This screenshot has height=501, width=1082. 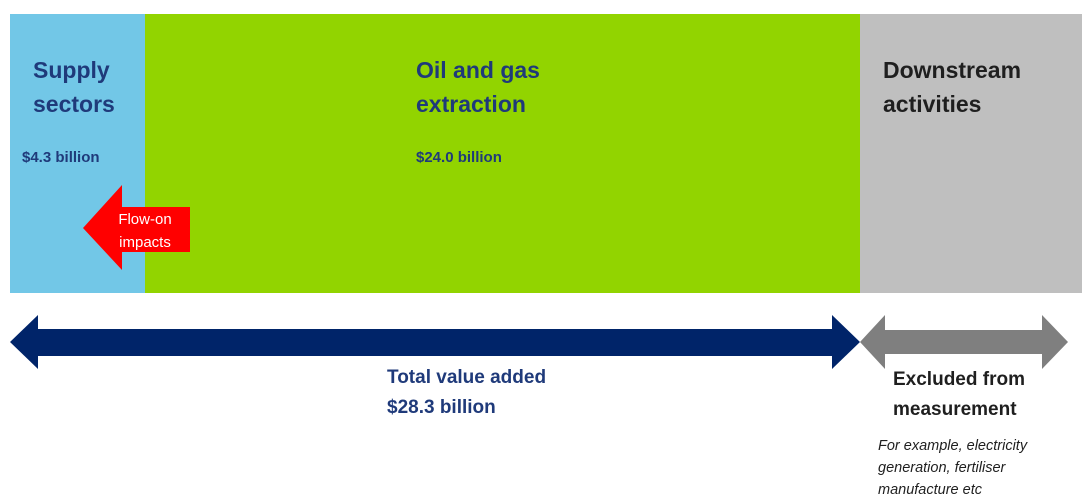 I want to click on excluded-label: Excluded from, so click(x=959, y=379).